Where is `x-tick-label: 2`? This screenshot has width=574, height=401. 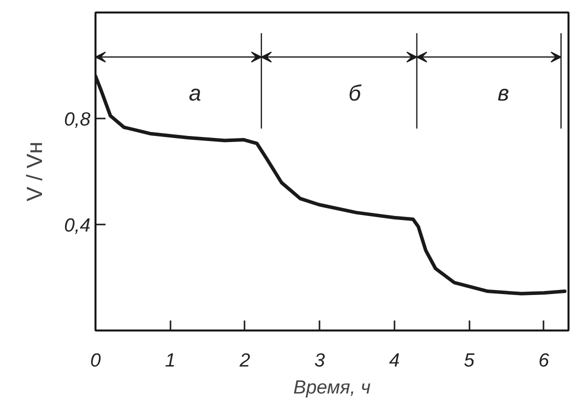 x-tick-label: 2 is located at coordinates (244, 361).